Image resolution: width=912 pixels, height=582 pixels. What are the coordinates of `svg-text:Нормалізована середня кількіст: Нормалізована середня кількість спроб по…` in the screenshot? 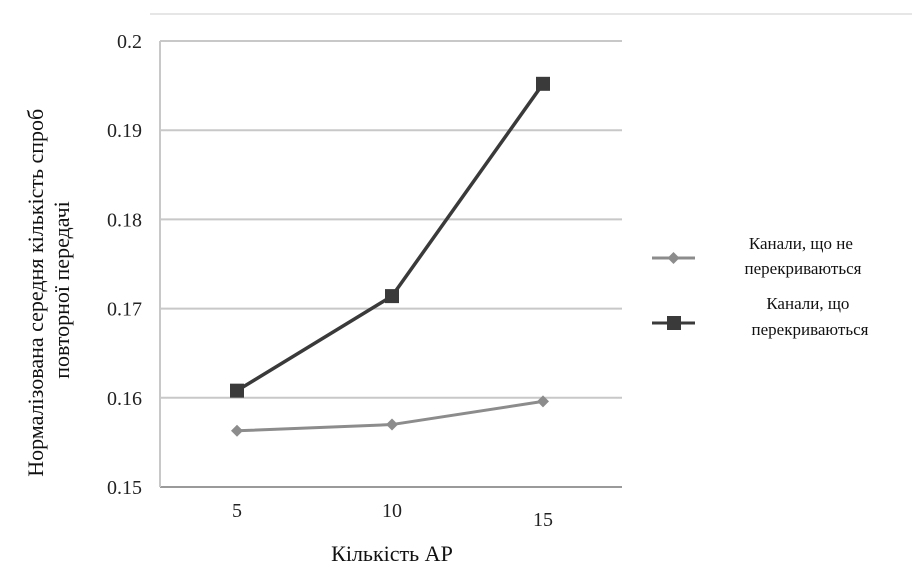 It's located at (48, 289).